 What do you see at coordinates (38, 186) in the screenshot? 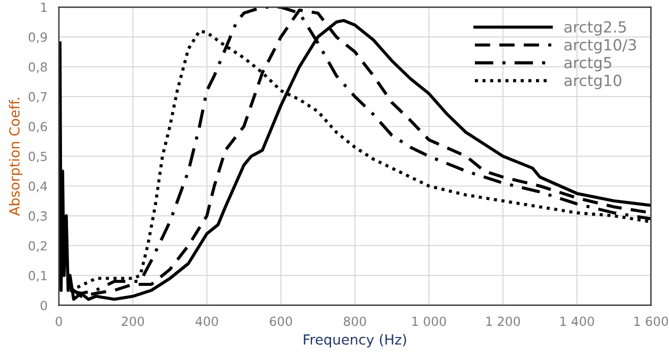
I see `y-tick-label: 0,4` at bounding box center [38, 186].